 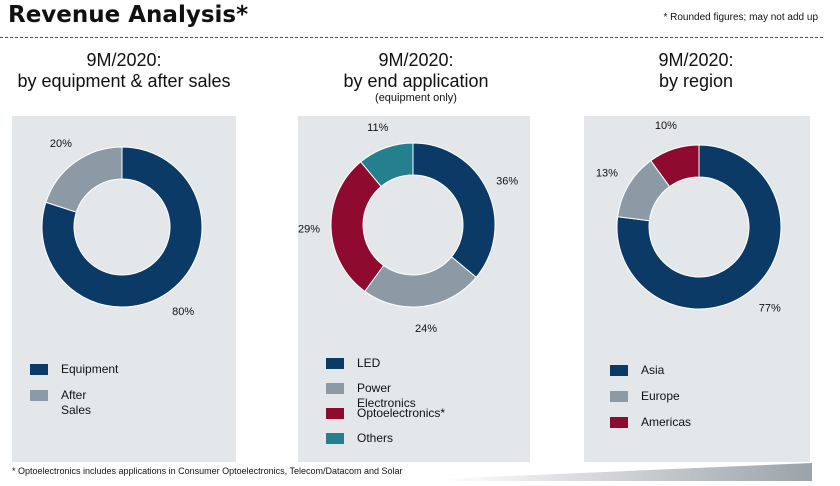 What do you see at coordinates (357, 227) in the screenshot?
I see `slice-optoelectronics` at bounding box center [357, 227].